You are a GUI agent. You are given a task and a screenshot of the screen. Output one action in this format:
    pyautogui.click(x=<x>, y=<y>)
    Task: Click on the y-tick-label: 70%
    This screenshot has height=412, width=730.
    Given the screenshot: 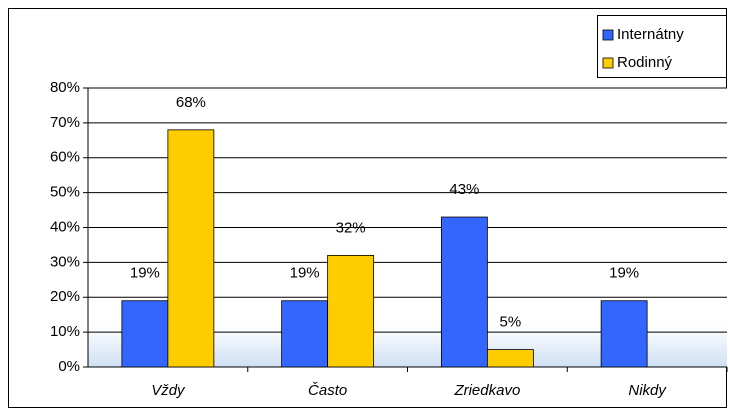 What is the action you would take?
    pyautogui.click(x=65, y=122)
    